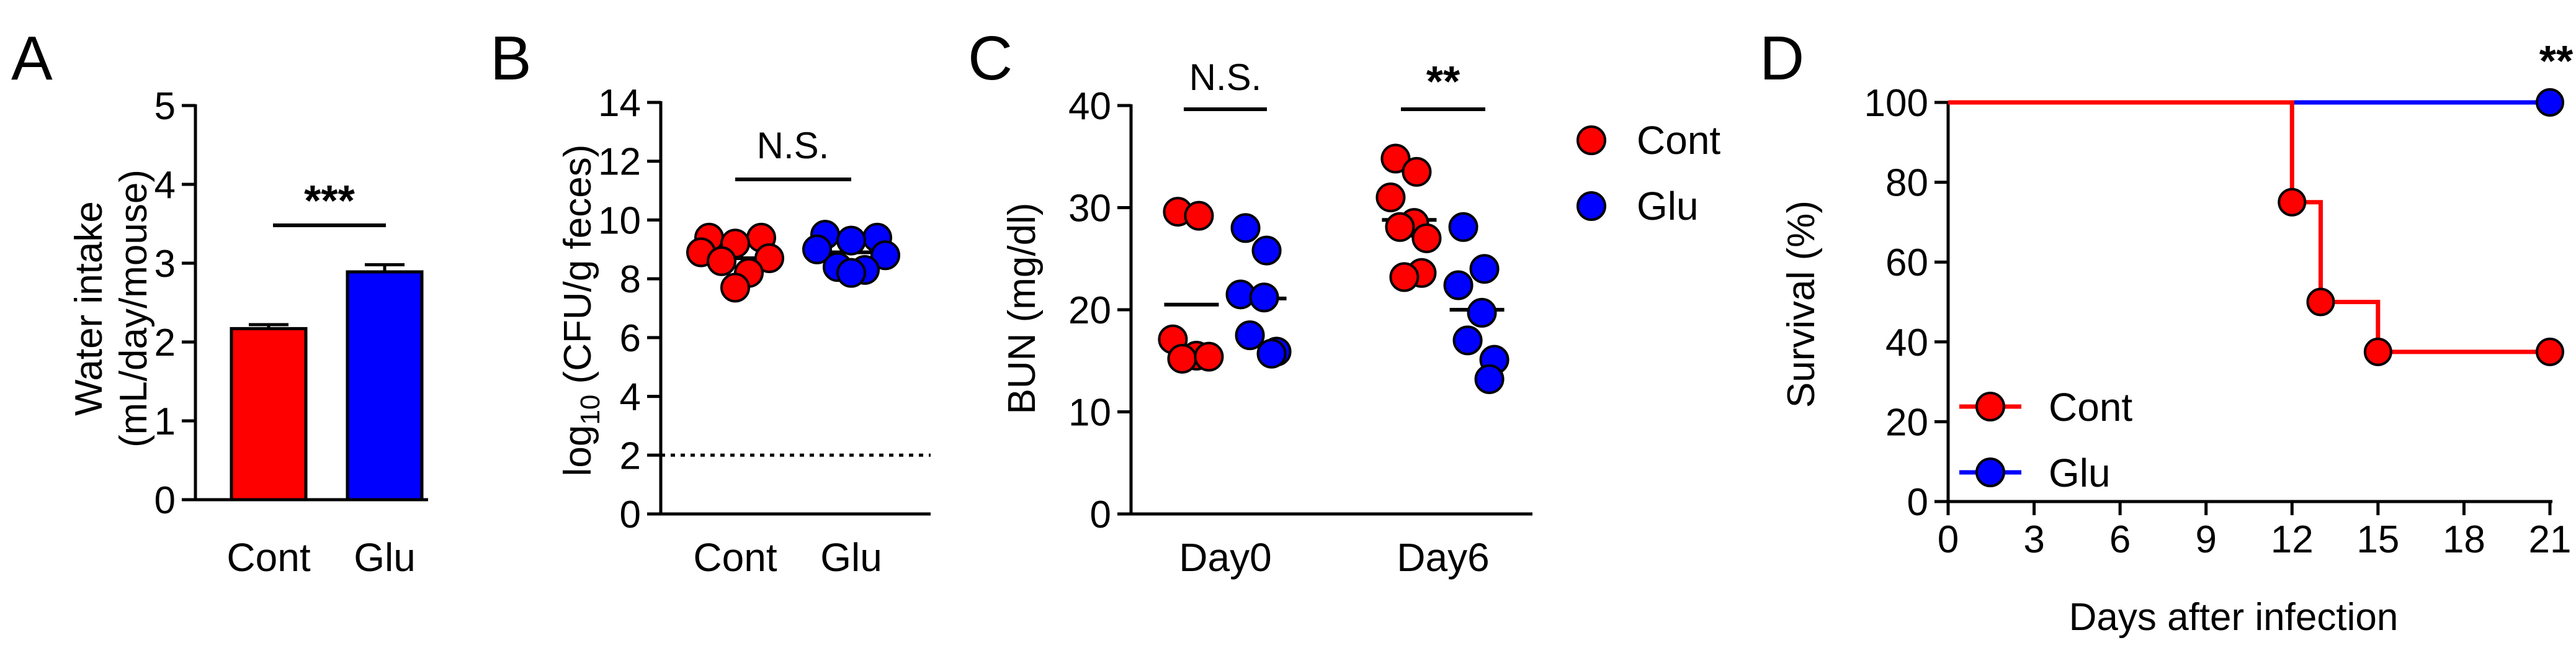 The width and height of the screenshot is (2576, 653). Describe the element at coordinates (735, 557) in the screenshot. I see `panel-b-xlabel-cont: Cont` at that location.